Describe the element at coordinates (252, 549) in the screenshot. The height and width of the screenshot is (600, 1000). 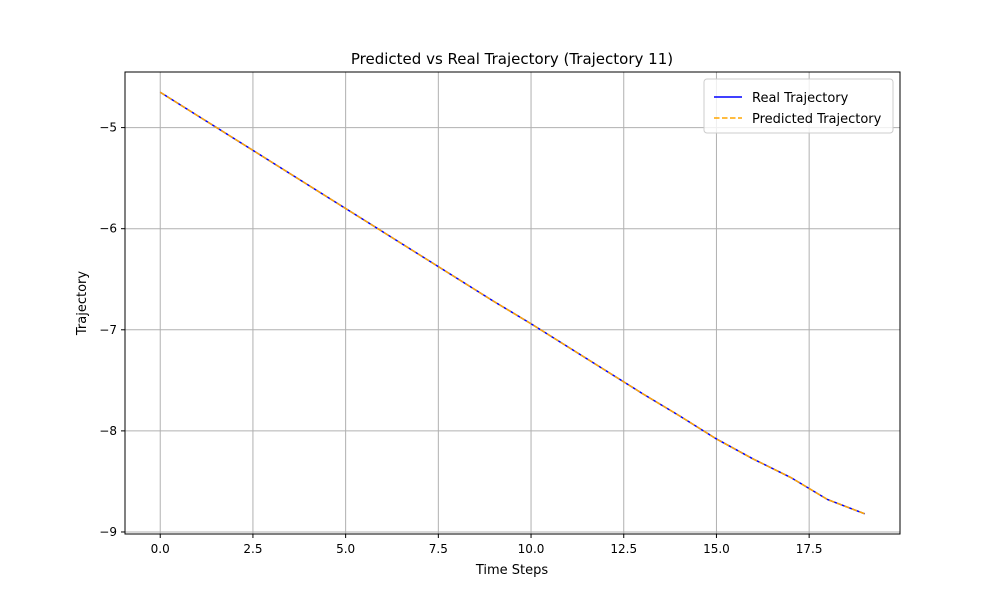
I see `x-tick-label: 2.5` at that location.